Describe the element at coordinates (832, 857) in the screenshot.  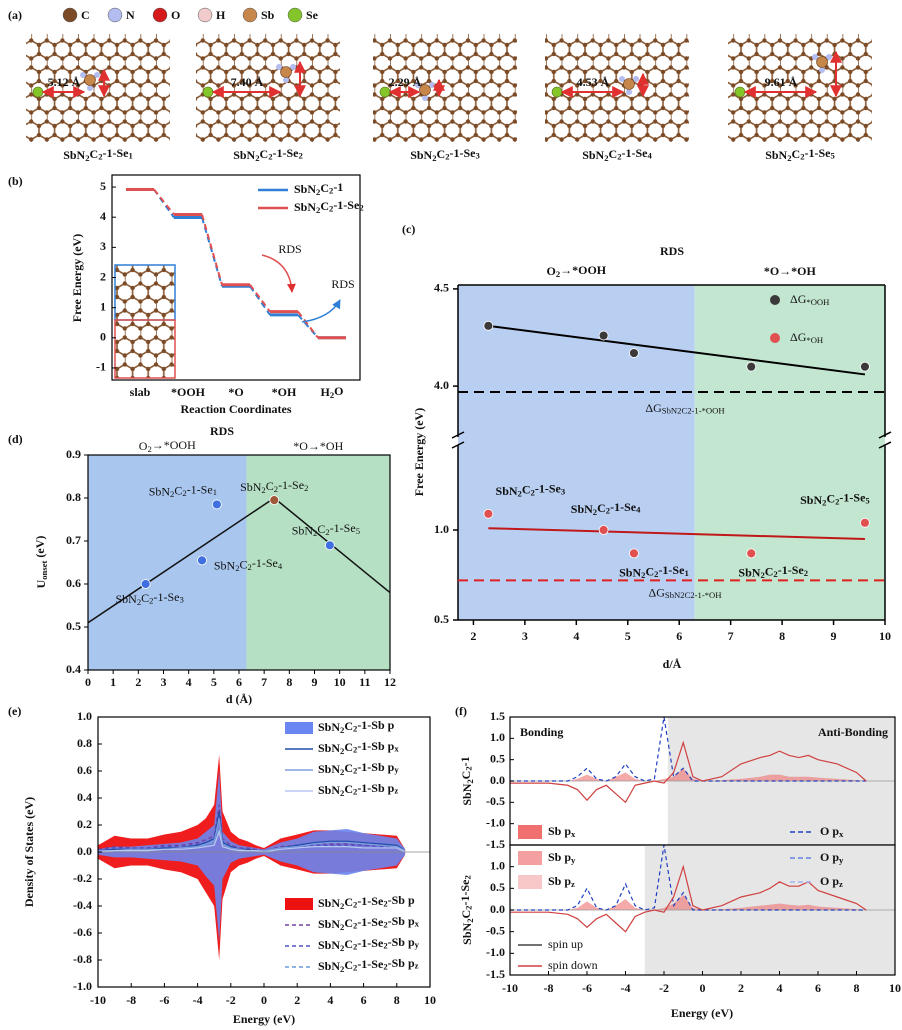
I see `legend-label: O py` at that location.